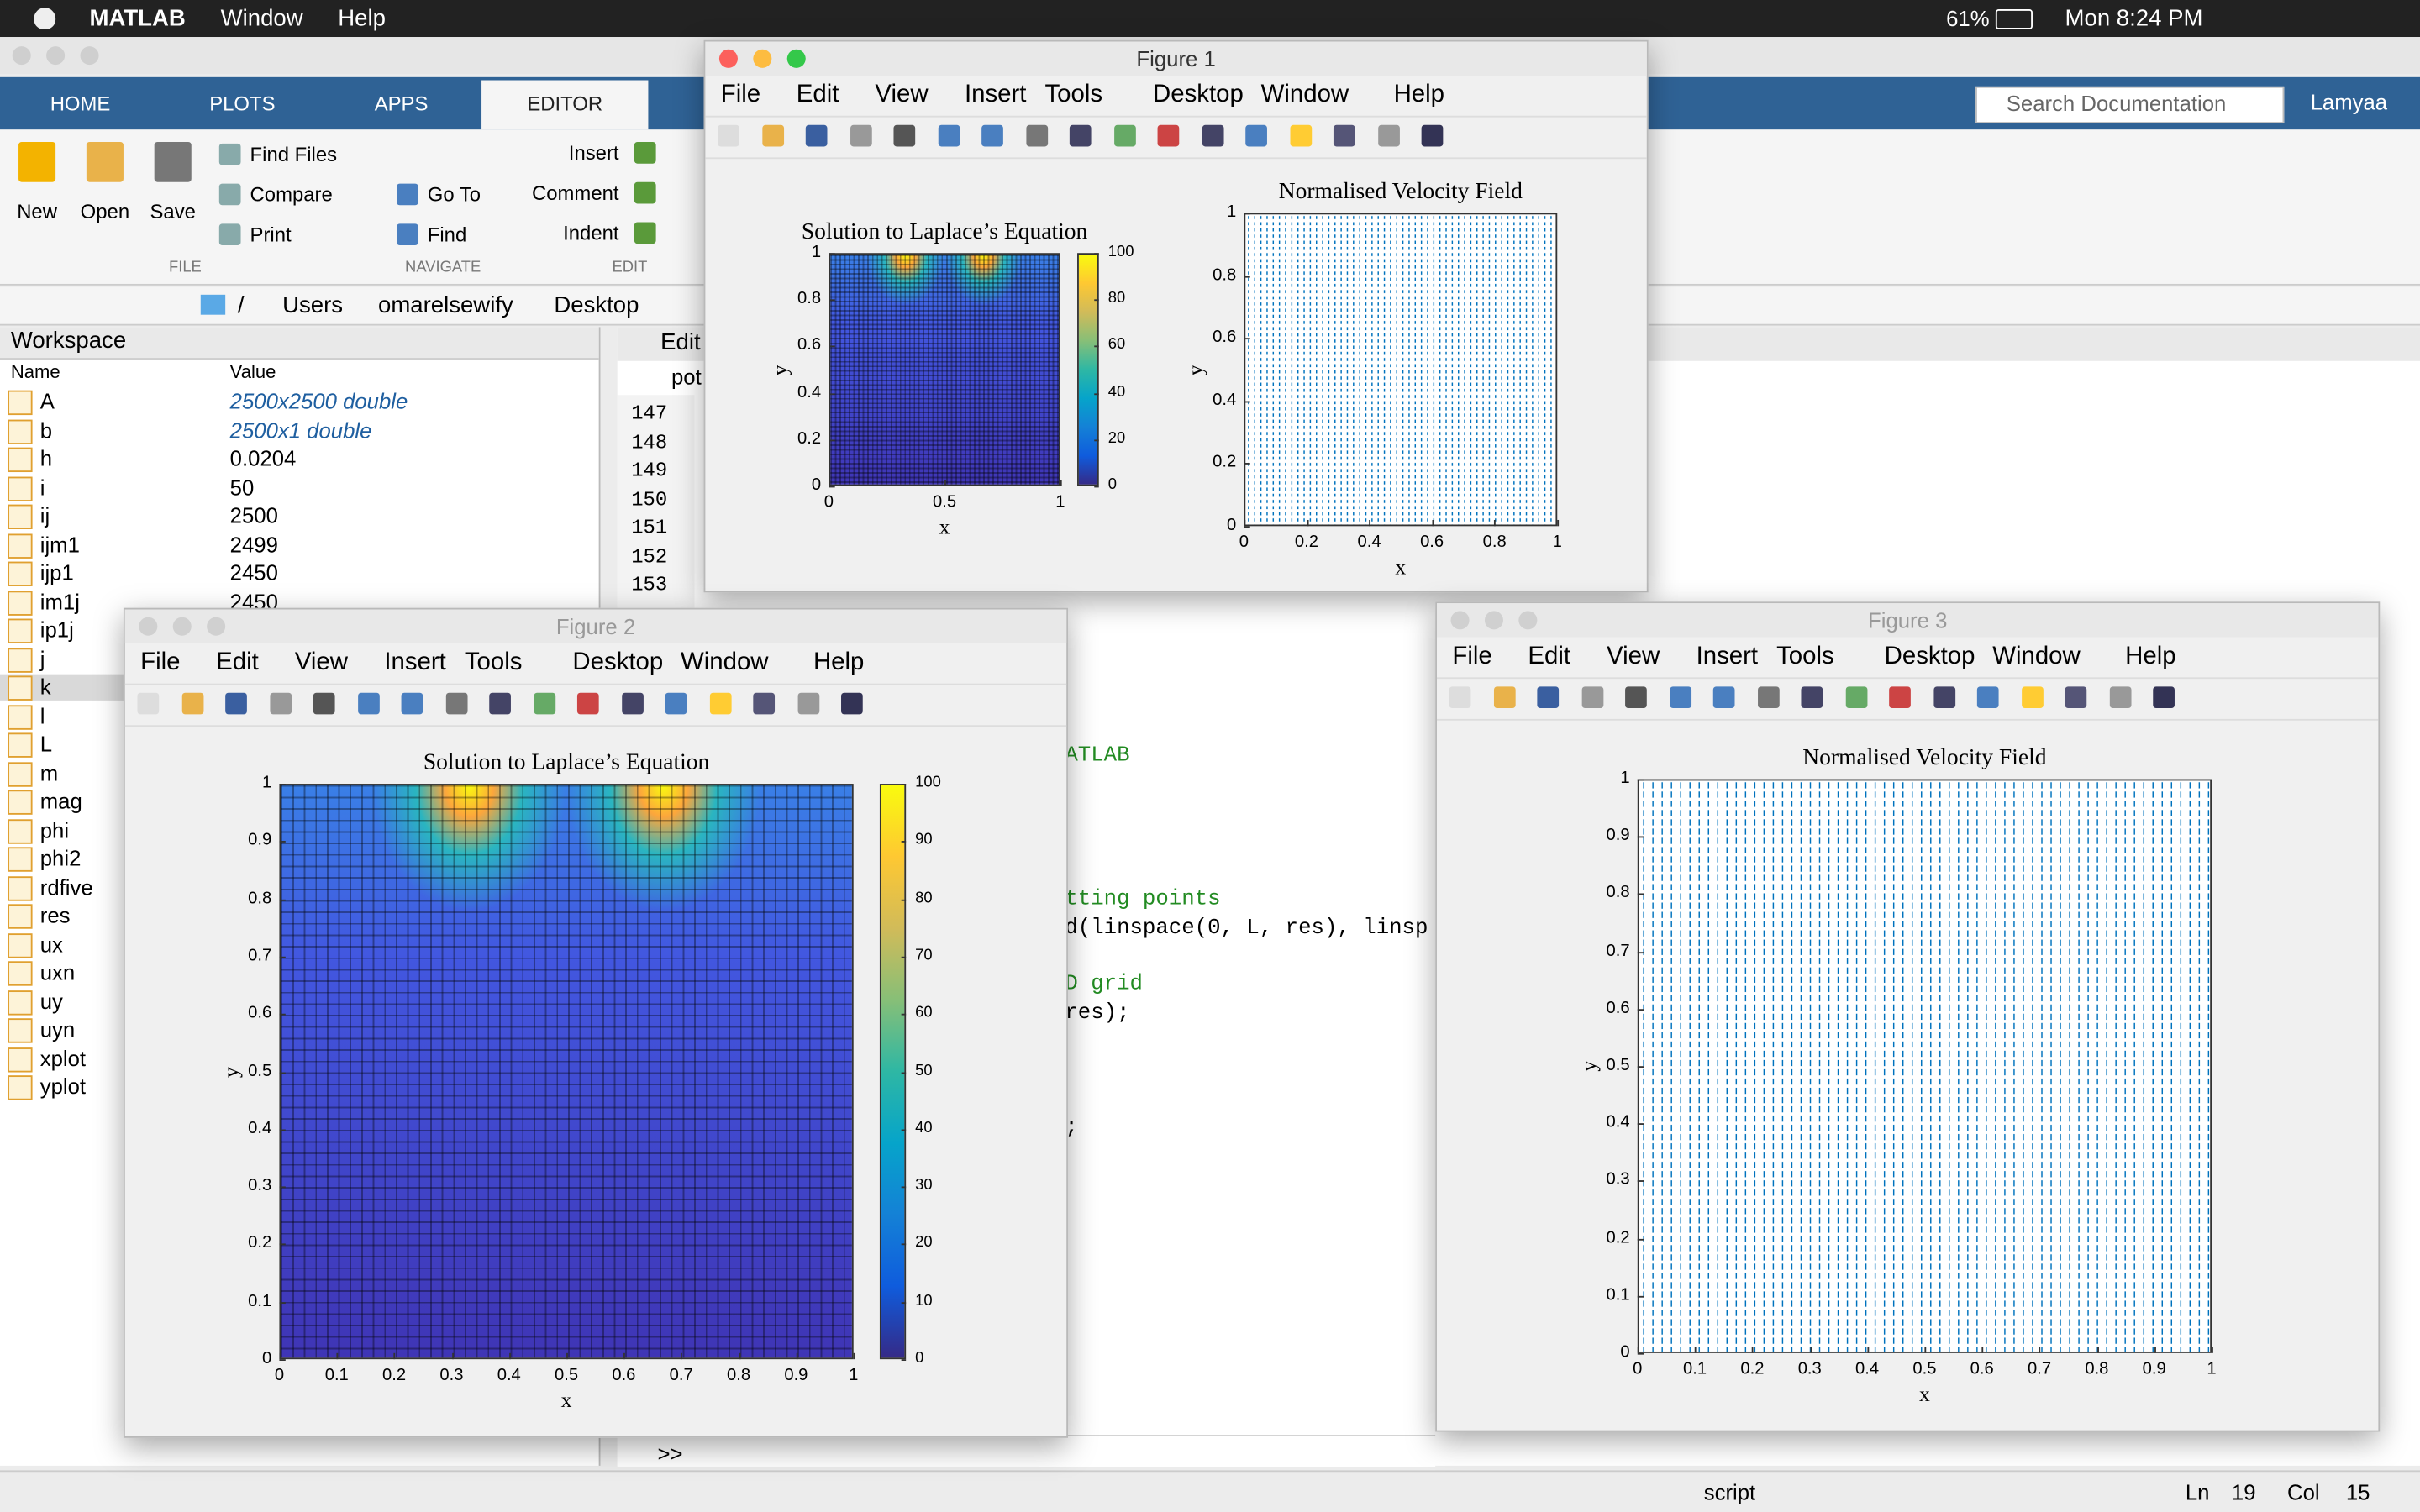 The image size is (2420, 1512). Describe the element at coordinates (44, 515) in the screenshot. I see `variable-name: ij` at that location.